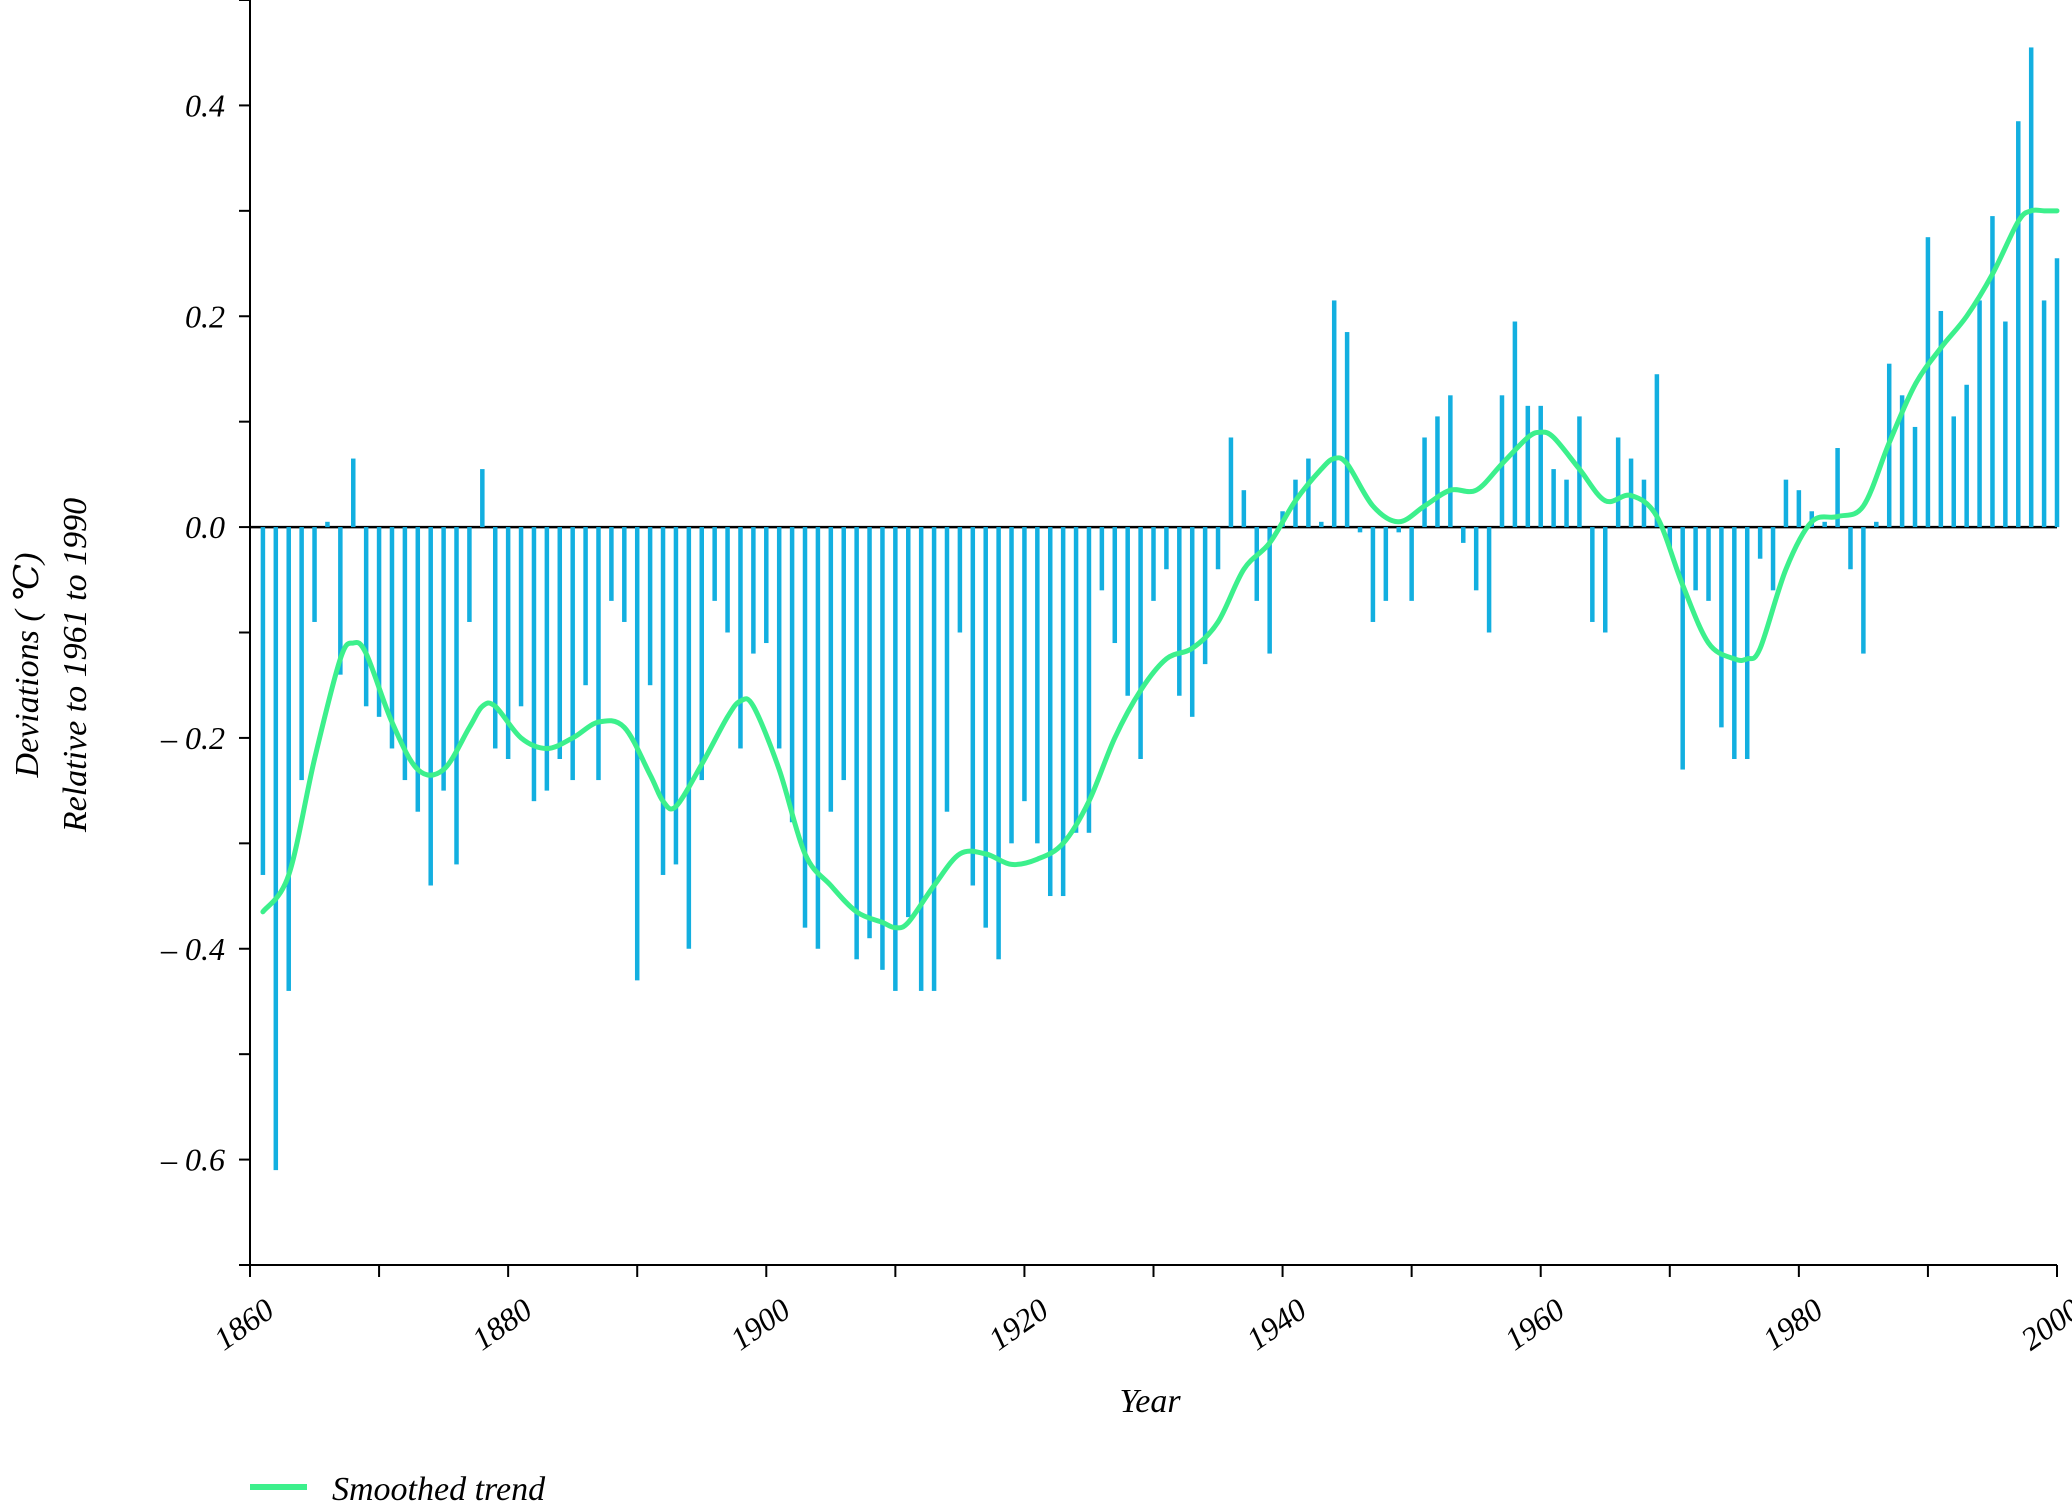 This screenshot has width=2072, height=1510. Describe the element at coordinates (1411, 564) in the screenshot. I see `bar-1950` at that location.